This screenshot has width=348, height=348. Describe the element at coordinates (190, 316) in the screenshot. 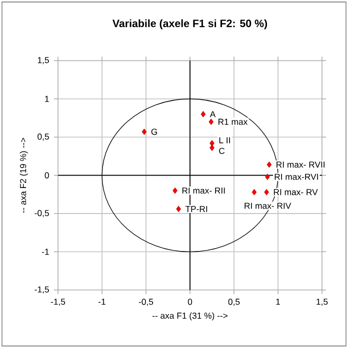

I see `x-axis-title: -- axa F1 (31 %) -->` at that location.